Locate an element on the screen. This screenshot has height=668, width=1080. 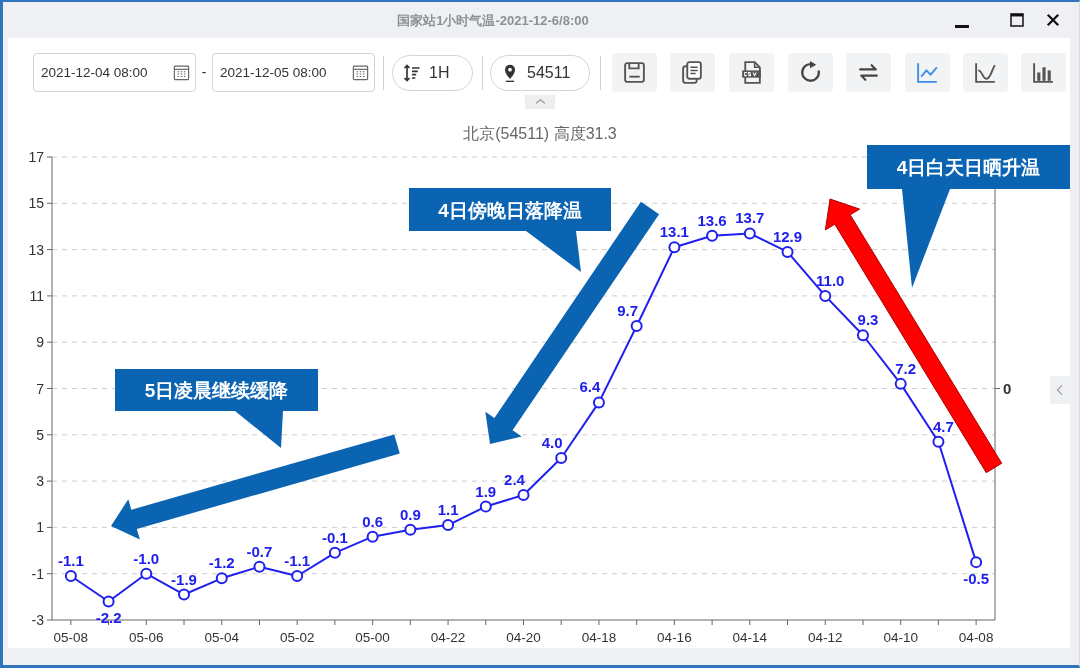
x-tick-label: 04-18 is located at coordinates (599, 637).